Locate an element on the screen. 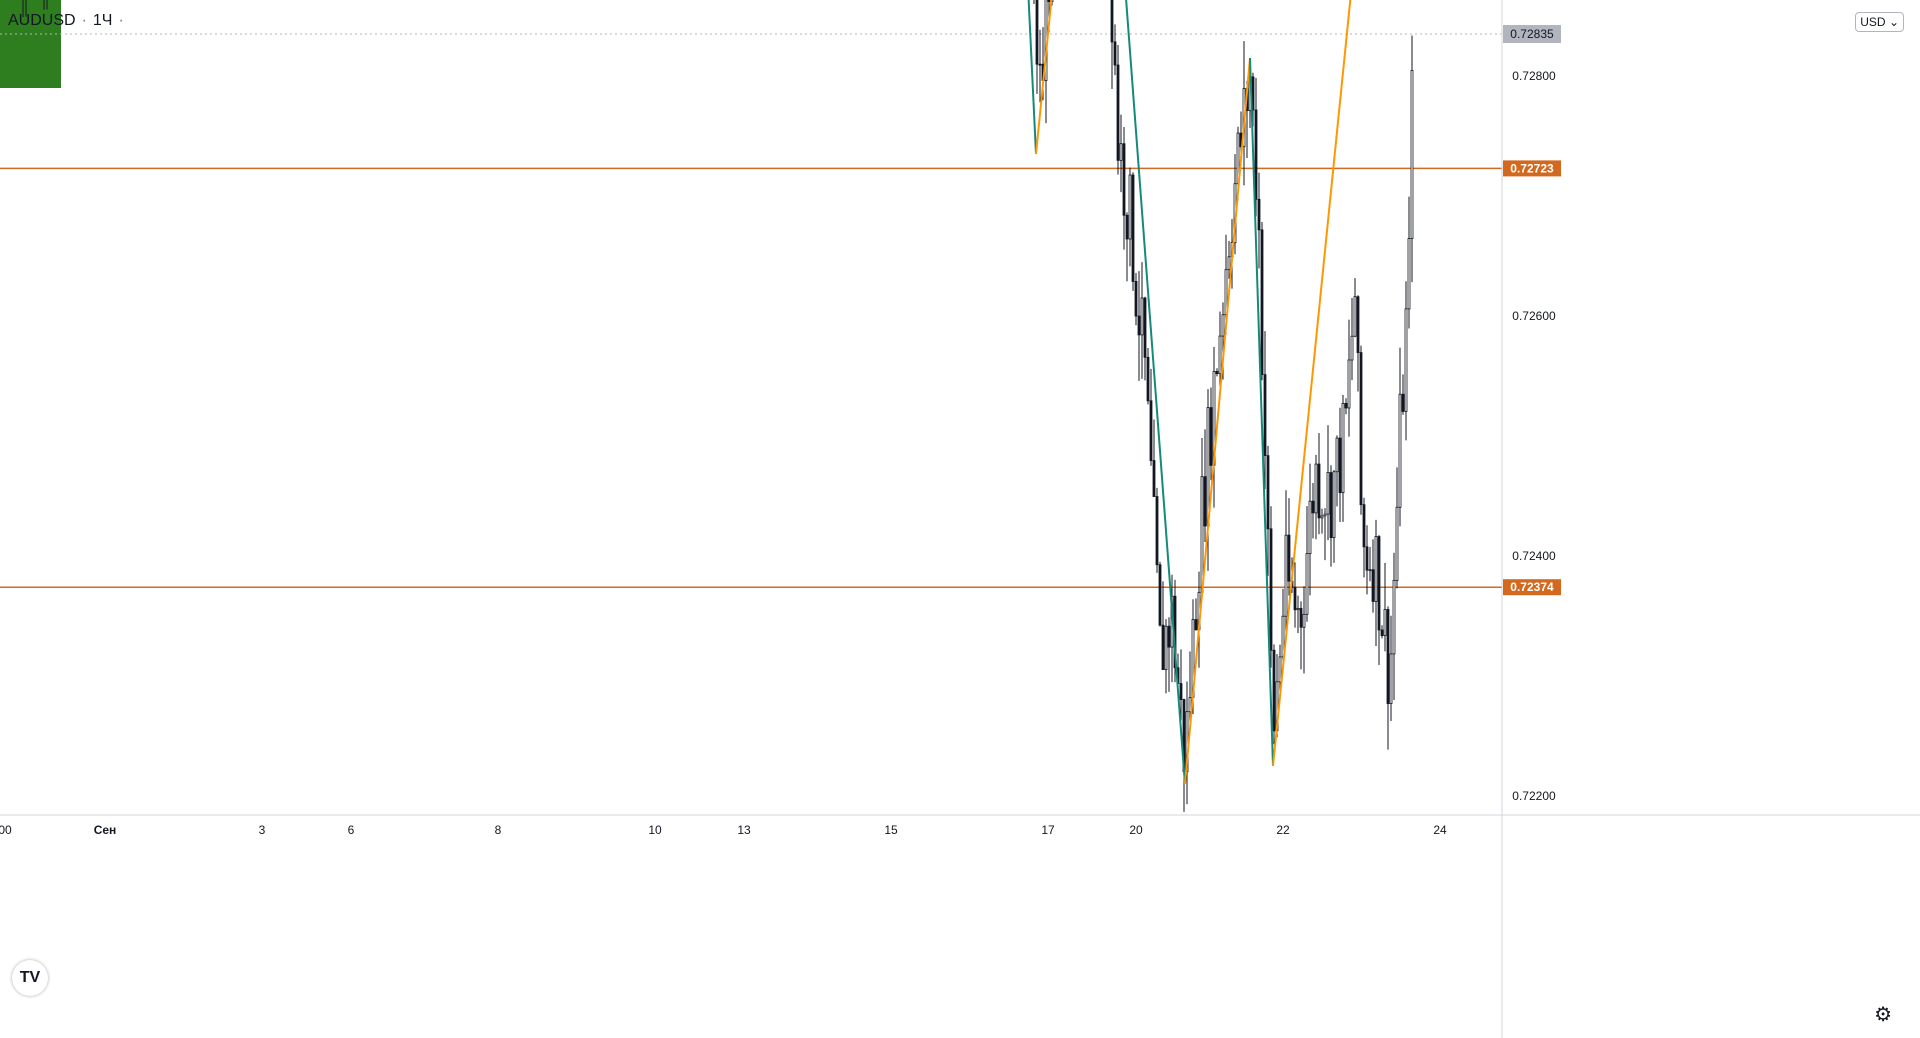  y-tick-label: 0.72800 is located at coordinates (1534, 76).